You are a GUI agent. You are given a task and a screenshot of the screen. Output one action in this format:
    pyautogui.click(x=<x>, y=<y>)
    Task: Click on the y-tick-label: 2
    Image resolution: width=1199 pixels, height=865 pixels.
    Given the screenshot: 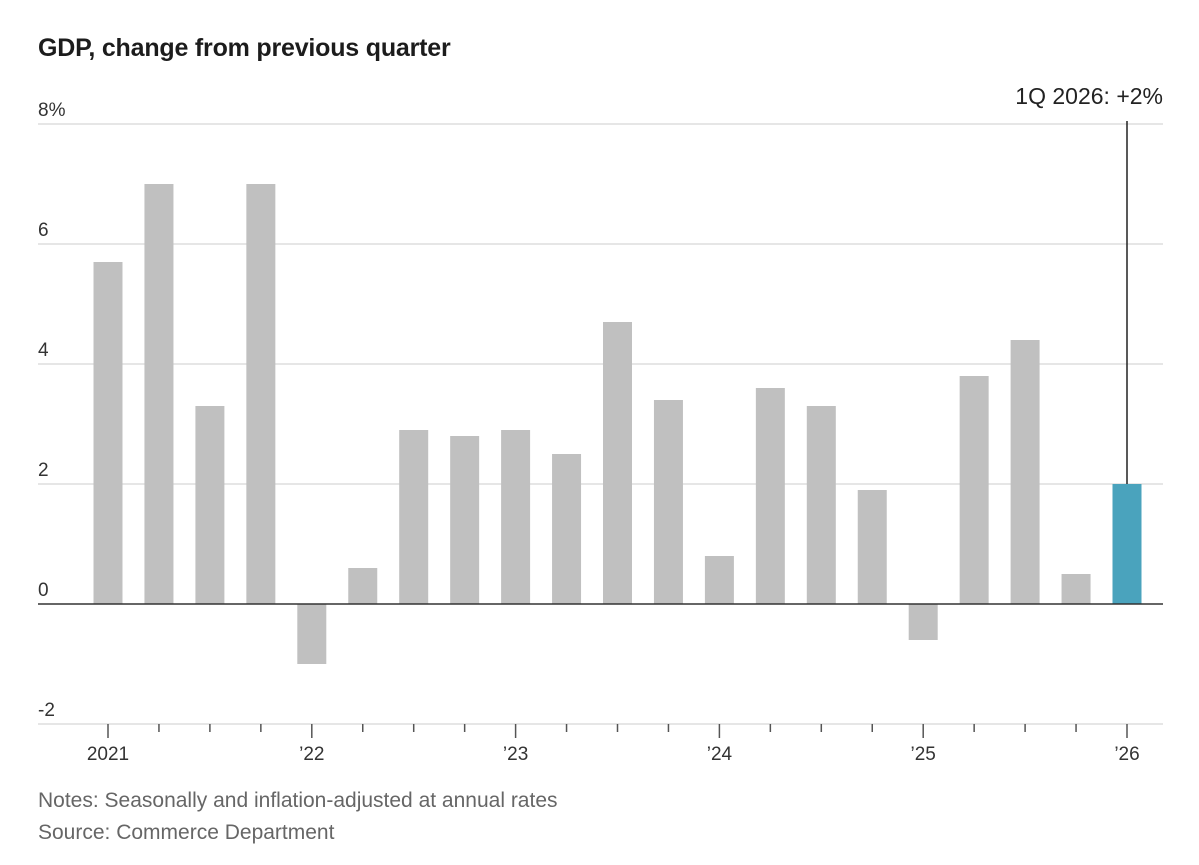 What is the action you would take?
    pyautogui.click(x=43, y=470)
    